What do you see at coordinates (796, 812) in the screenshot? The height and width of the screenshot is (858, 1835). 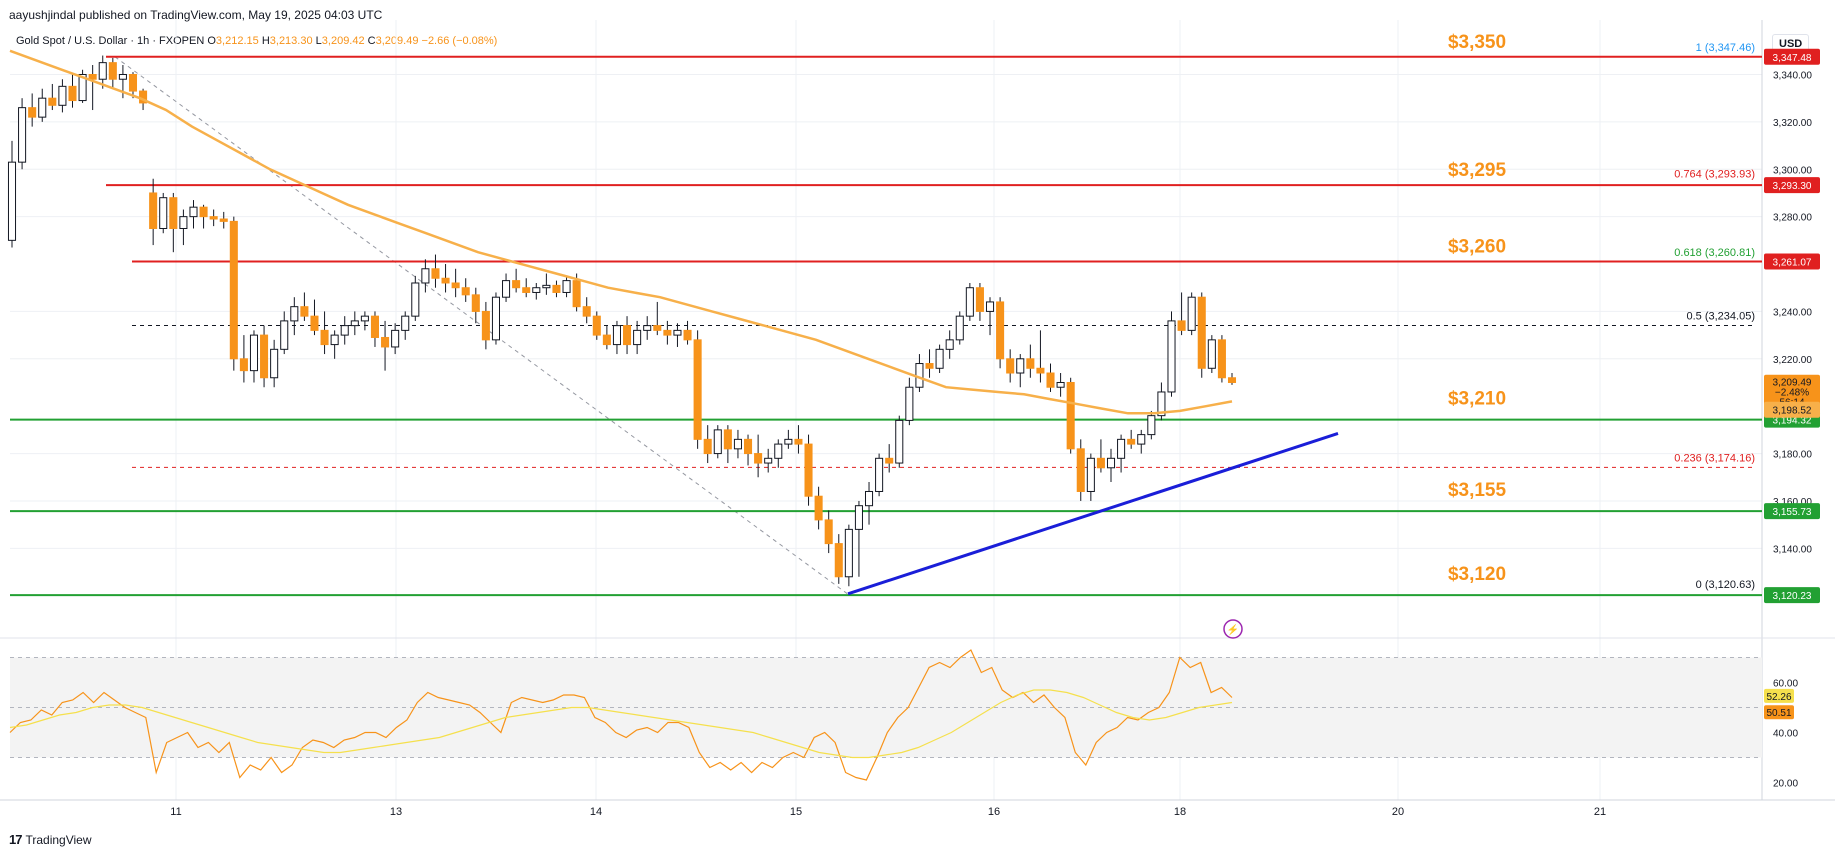 I see `x-tick-label: 15` at bounding box center [796, 812].